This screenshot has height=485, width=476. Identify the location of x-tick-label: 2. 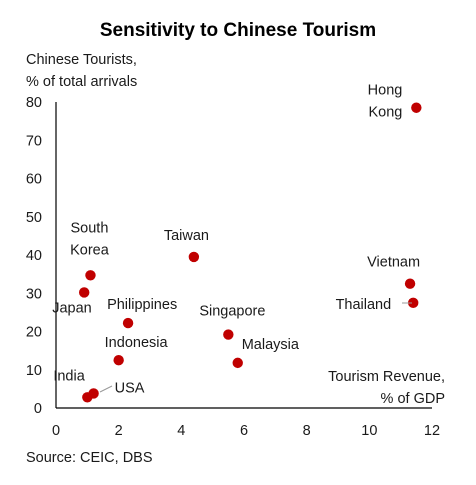
(119, 431).